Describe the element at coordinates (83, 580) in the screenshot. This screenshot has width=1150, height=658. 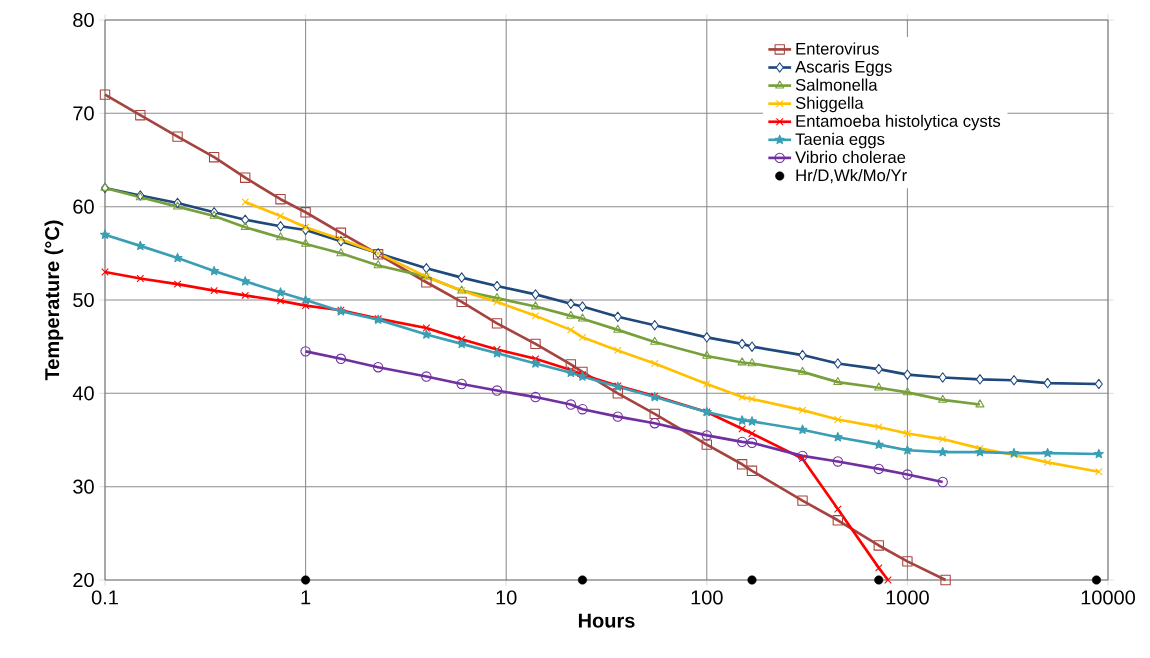
I see `y-tick-label: 20` at that location.